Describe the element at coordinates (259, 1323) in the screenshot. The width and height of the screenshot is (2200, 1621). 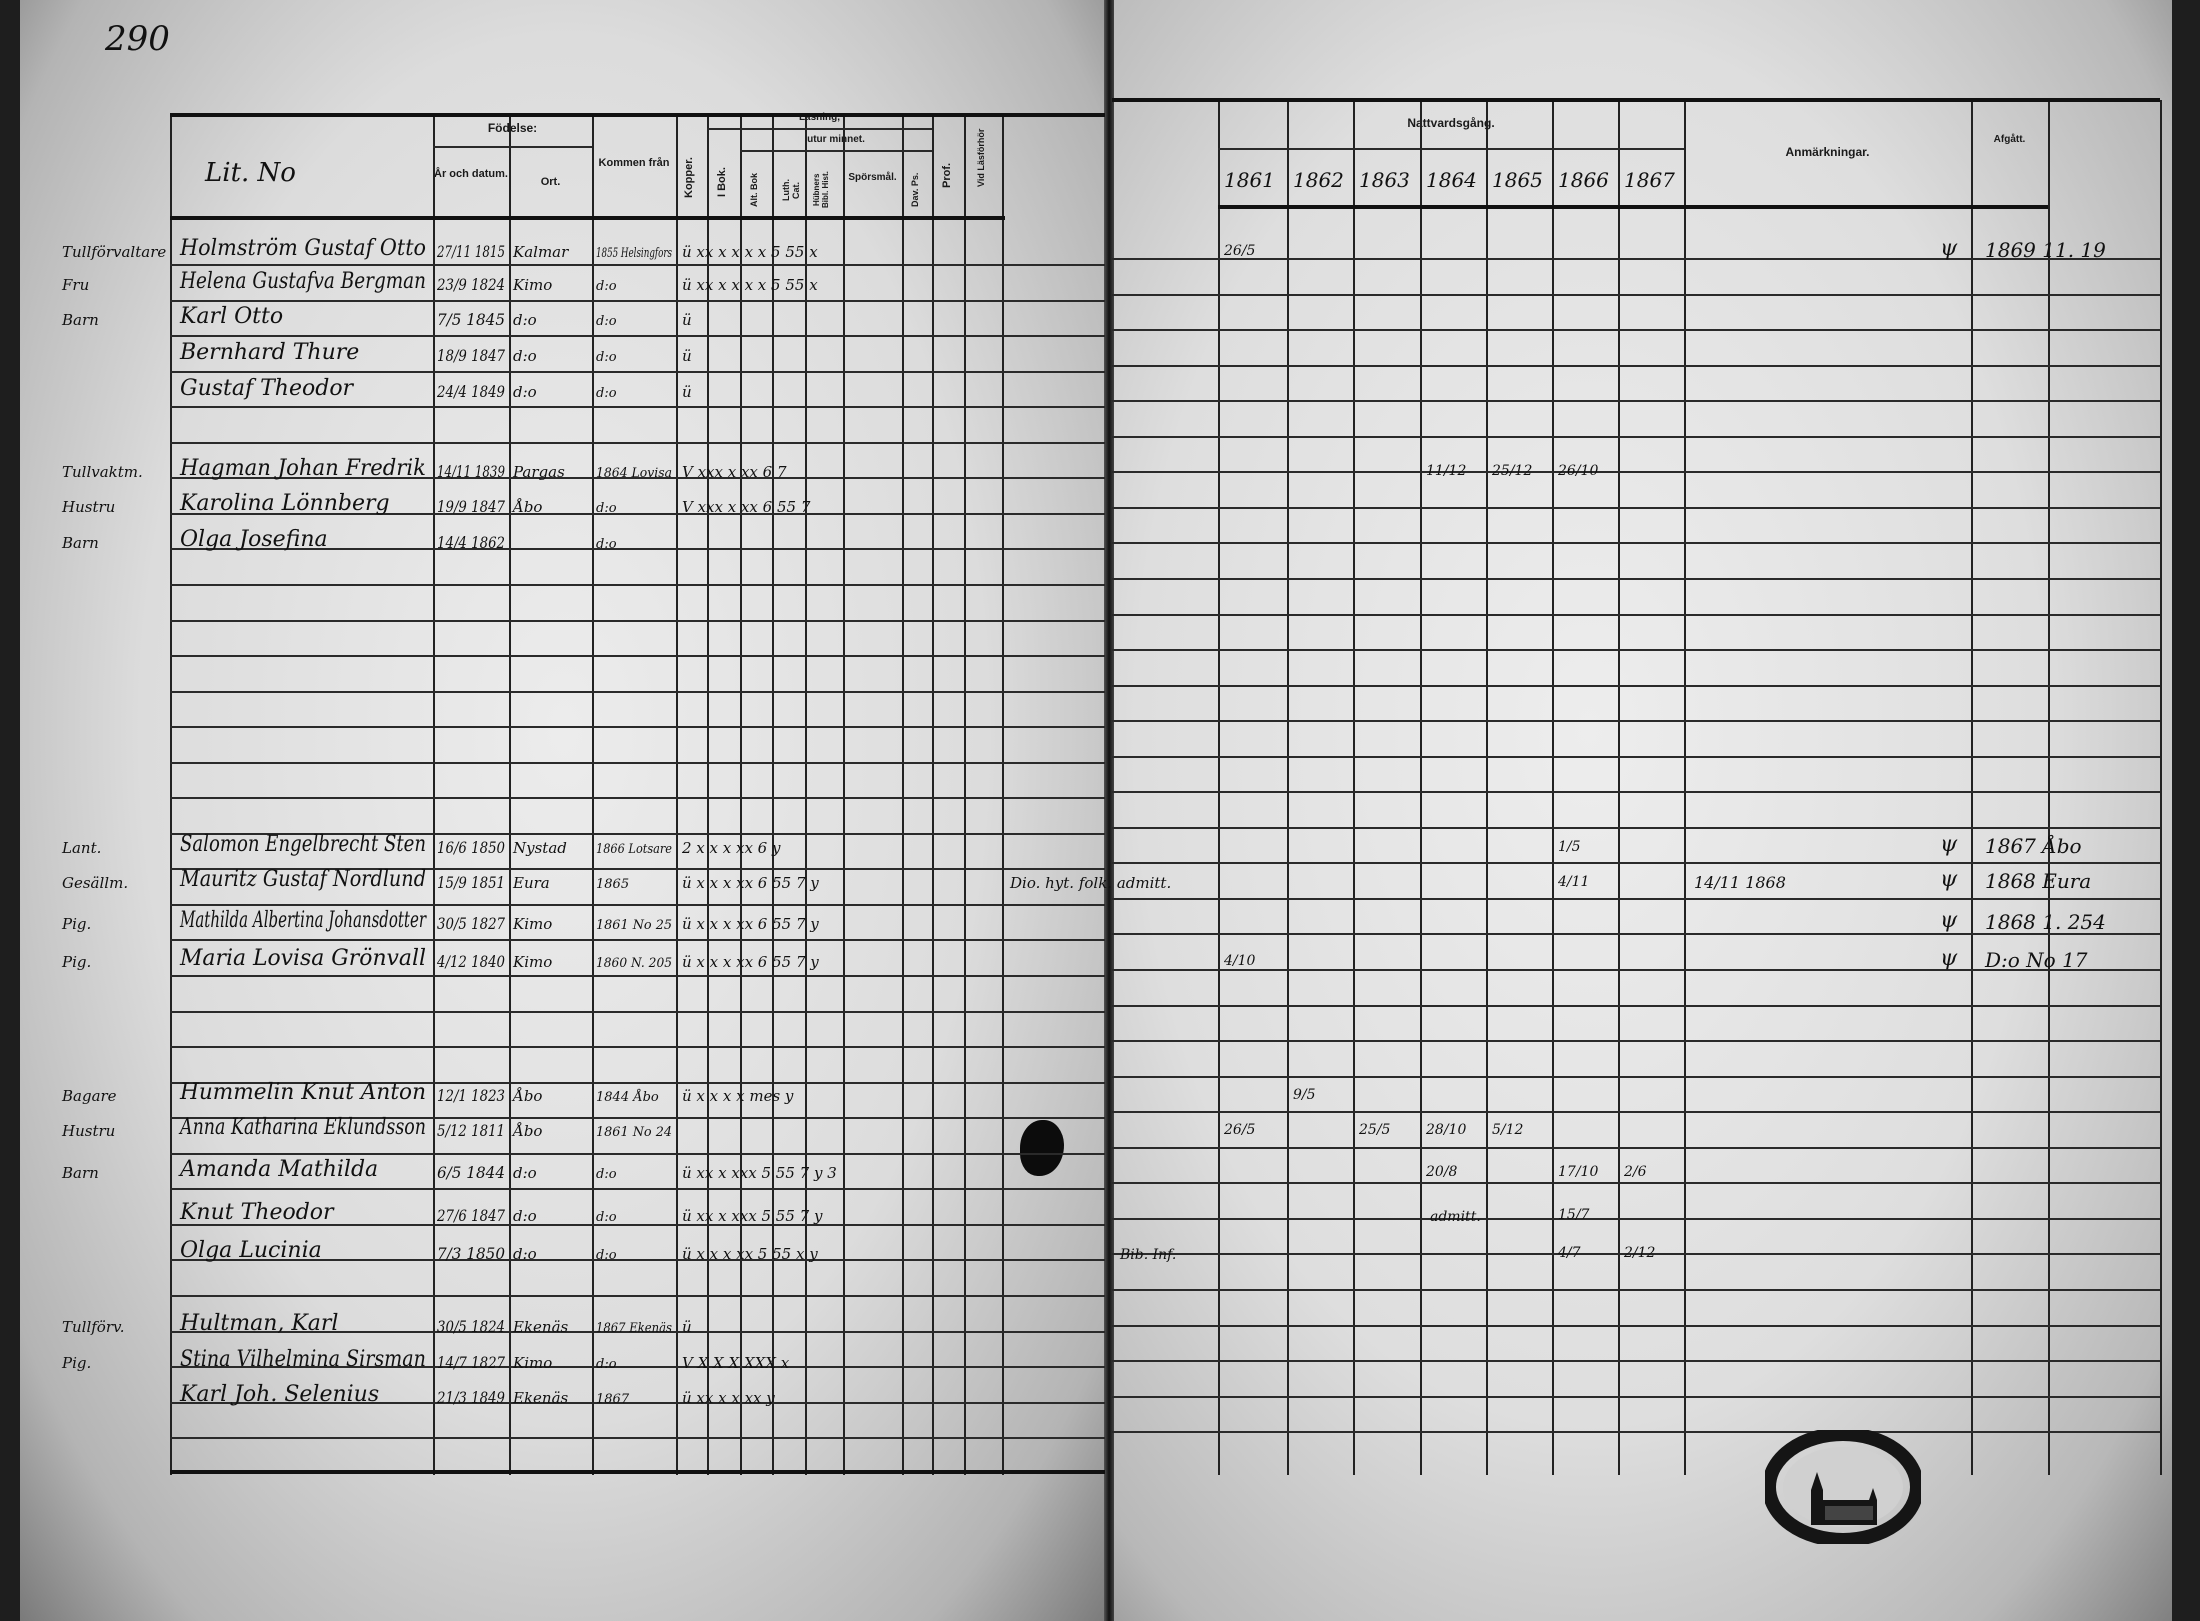
I see `entry-name: Hultman, Karl` at that location.